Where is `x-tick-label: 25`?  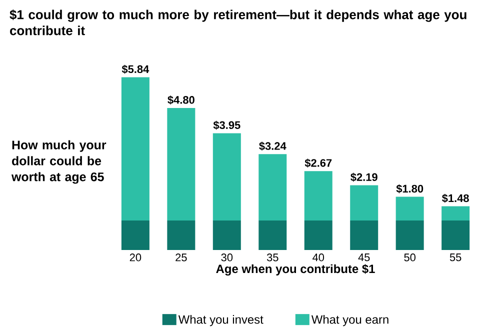 x-tick-label: 25 is located at coordinates (181, 258).